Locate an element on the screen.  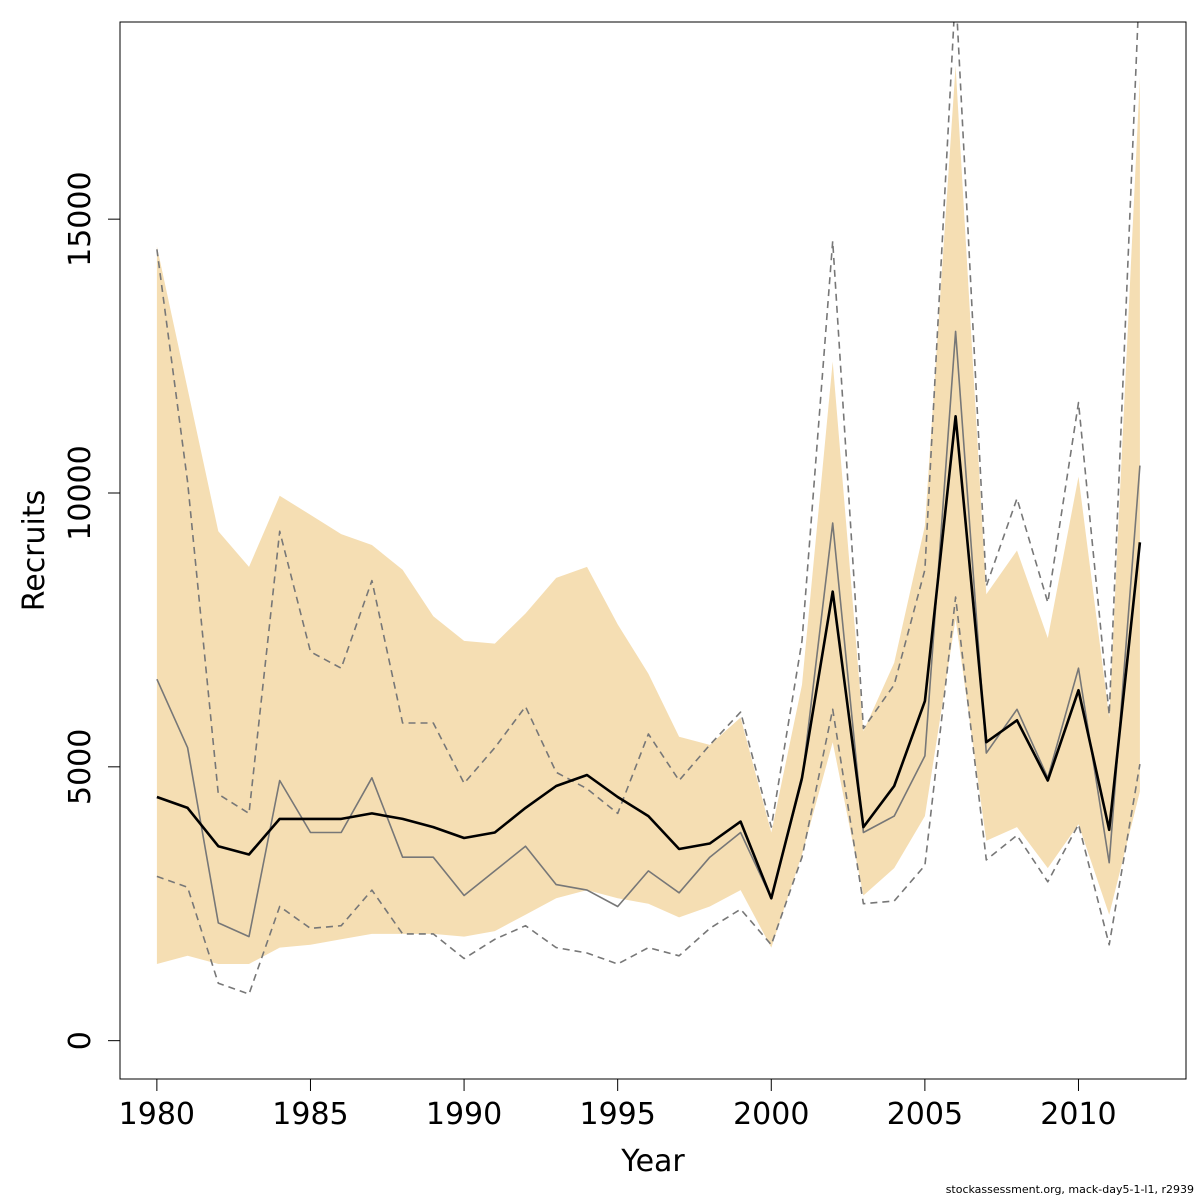
x-tick-label: 1980 is located at coordinates (157, 1114).